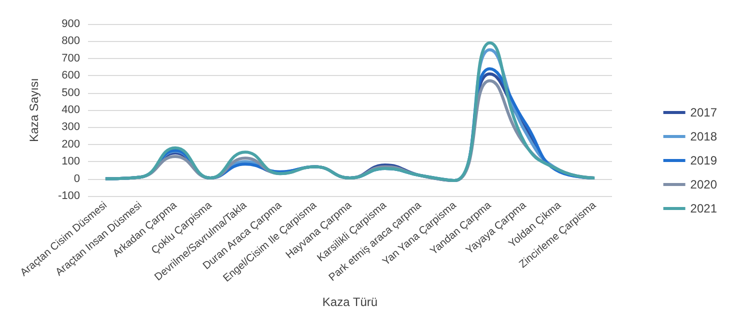 The height and width of the screenshot is (321, 740). Describe the element at coordinates (71, 144) in the screenshot. I see `y-tick-label: 200` at that location.